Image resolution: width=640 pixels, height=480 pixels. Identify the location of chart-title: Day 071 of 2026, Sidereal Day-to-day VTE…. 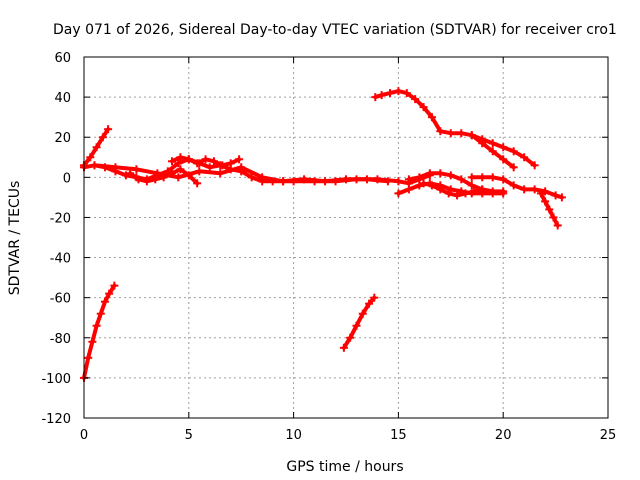
(335, 30).